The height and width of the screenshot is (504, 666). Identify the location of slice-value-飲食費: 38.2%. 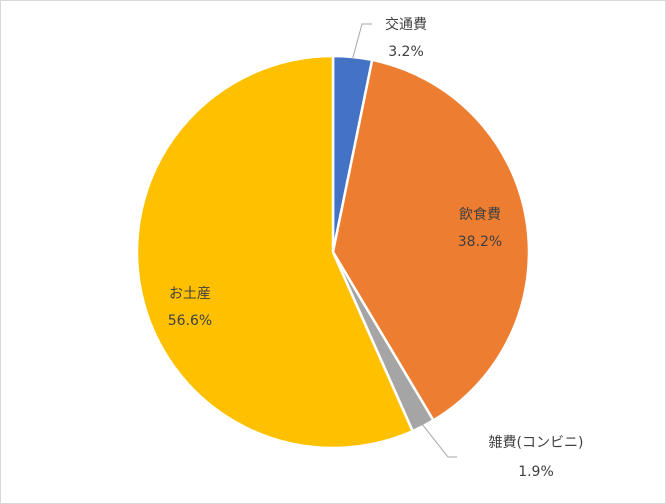
(480, 242).